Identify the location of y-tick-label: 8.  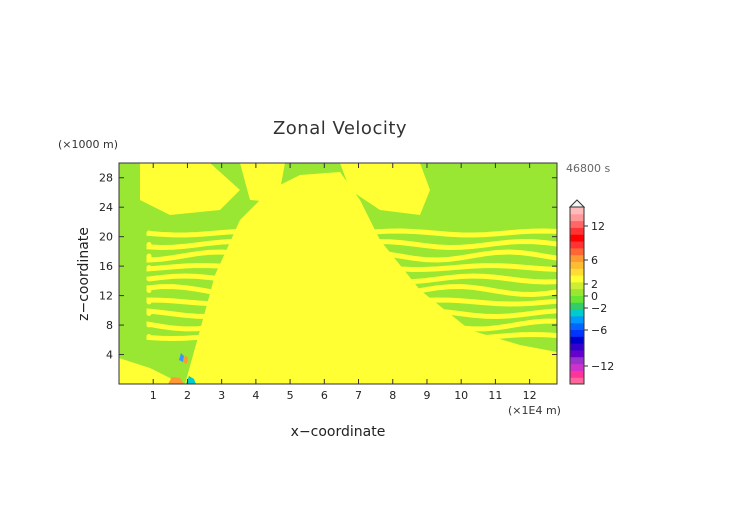
(109, 325).